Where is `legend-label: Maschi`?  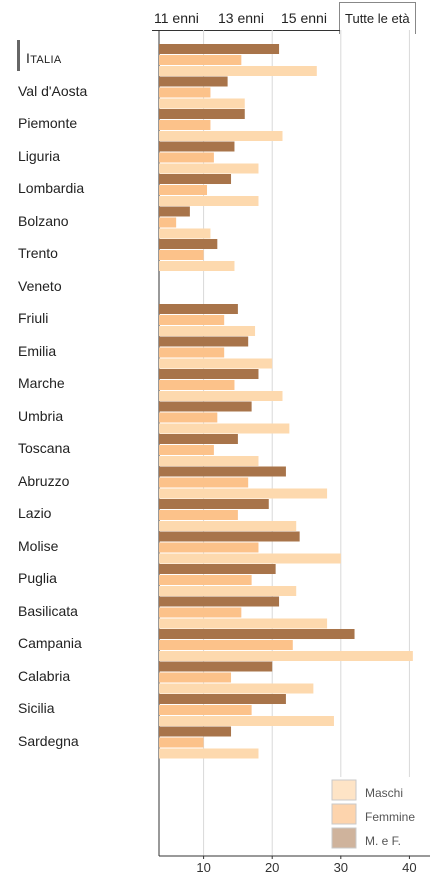
legend-label: Maschi is located at coordinates (384, 793).